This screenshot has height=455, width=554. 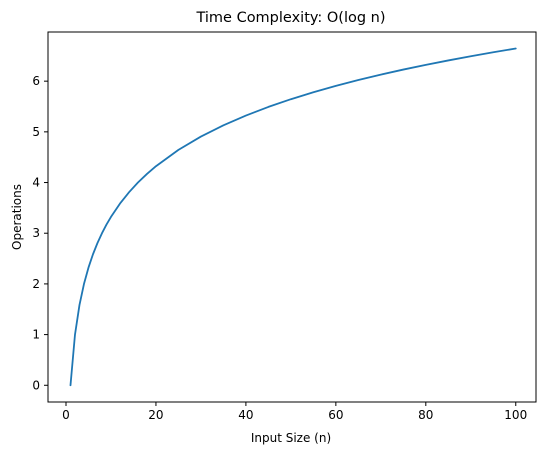 What do you see at coordinates (155, 415) in the screenshot?
I see `x-tick-label: 20` at bounding box center [155, 415].